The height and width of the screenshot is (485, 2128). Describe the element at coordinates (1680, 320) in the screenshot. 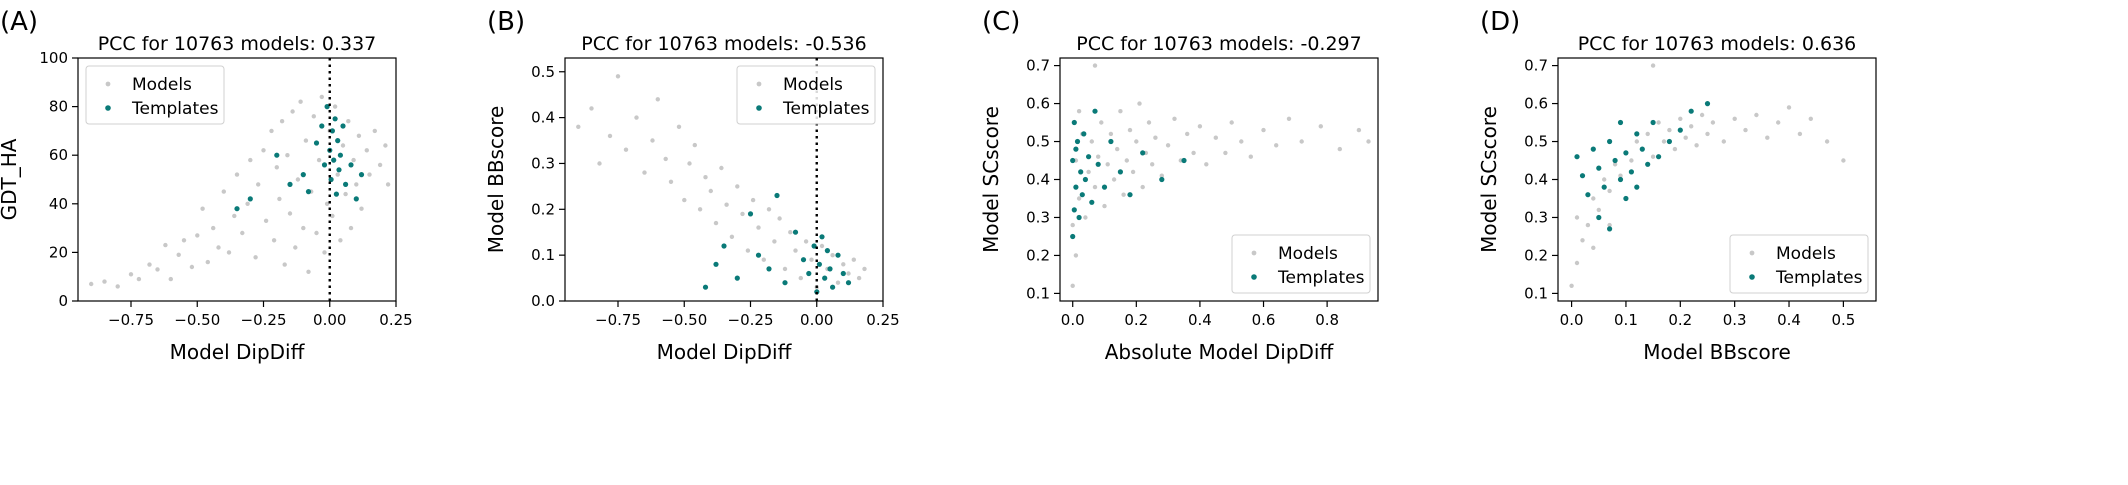

I see `x-tick-label: 0.2` at that location.